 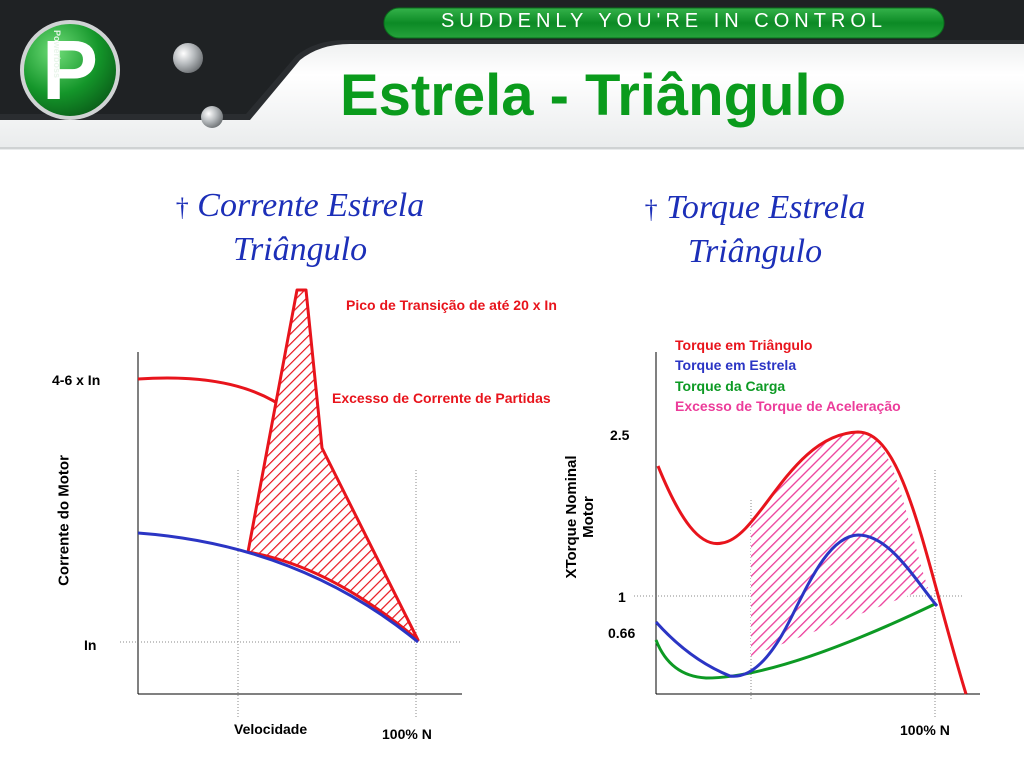 What do you see at coordinates (407, 734) in the screenshot?
I see `left-x-tick: 100% N` at bounding box center [407, 734].